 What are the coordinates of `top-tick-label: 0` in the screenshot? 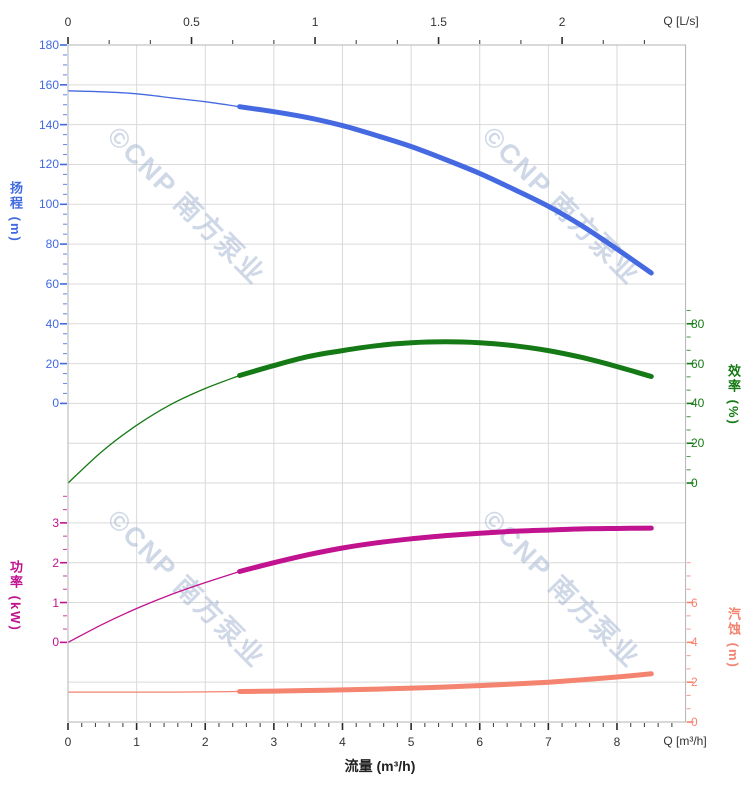 It's located at (68, 22).